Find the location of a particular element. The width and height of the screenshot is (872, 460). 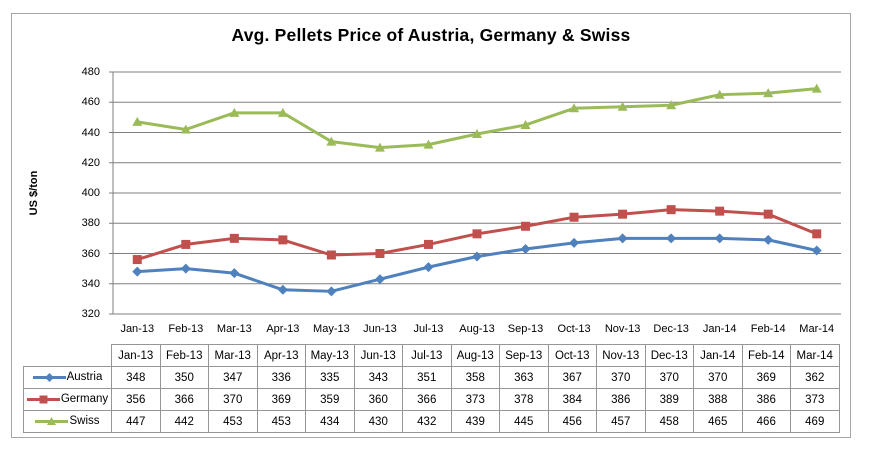

value-cell: 358 is located at coordinates (475, 377).